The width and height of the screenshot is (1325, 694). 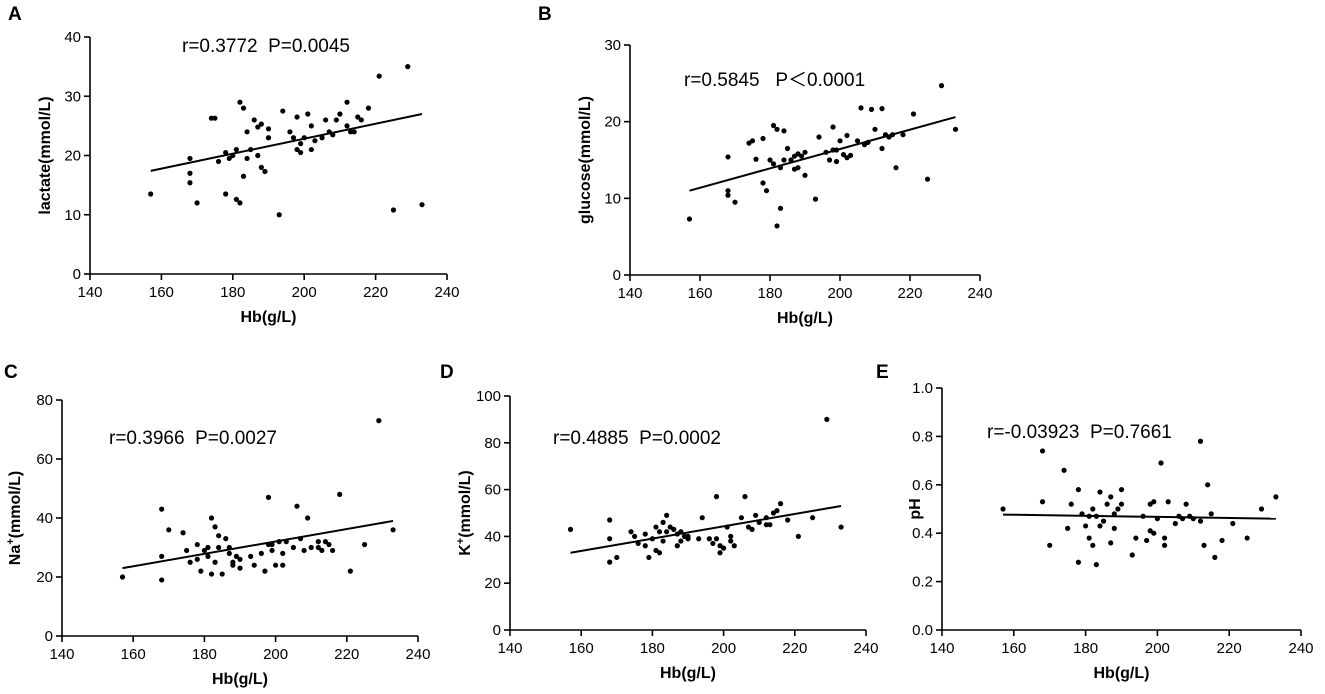 What do you see at coordinates (346, 654) in the screenshot?
I see `panel-c-x-tick-label: 220` at bounding box center [346, 654].